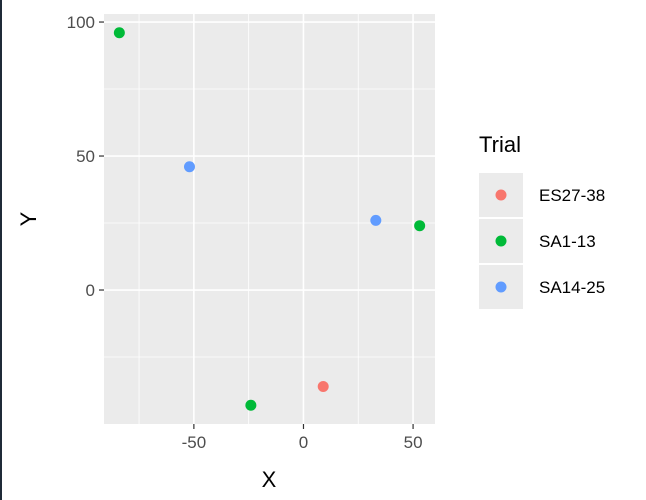 This screenshot has width=646, height=500. Describe the element at coordinates (28, 218) in the screenshot. I see `y-axis-title: Y` at that location.